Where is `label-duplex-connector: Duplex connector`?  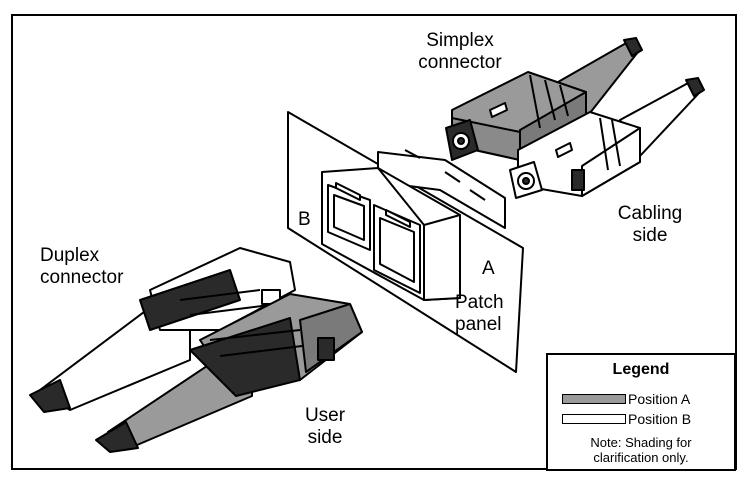 label-duplex-connector: Duplex connector is located at coordinates (81, 267).